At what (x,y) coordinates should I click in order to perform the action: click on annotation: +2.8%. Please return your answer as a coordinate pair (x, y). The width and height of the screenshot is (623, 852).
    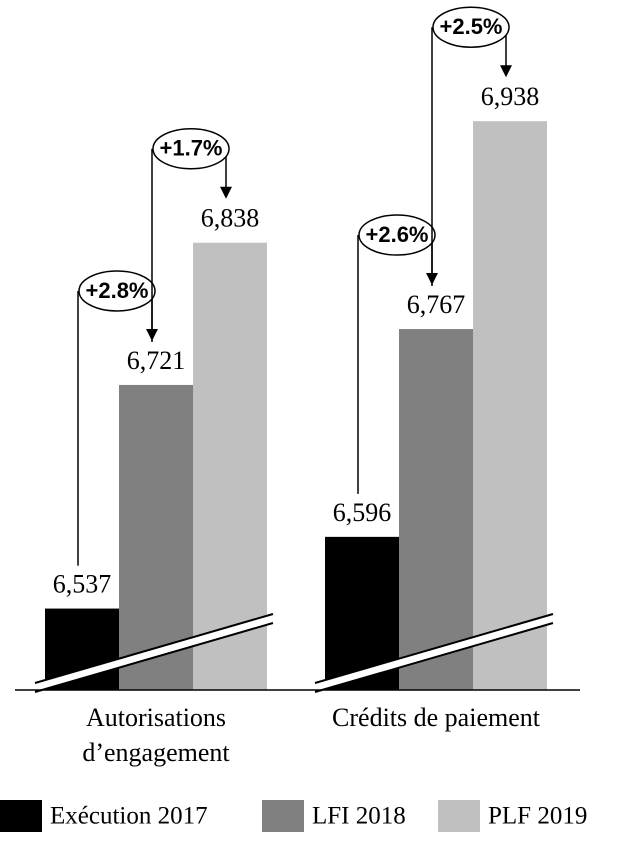
    Looking at the image, I should click on (117, 290).